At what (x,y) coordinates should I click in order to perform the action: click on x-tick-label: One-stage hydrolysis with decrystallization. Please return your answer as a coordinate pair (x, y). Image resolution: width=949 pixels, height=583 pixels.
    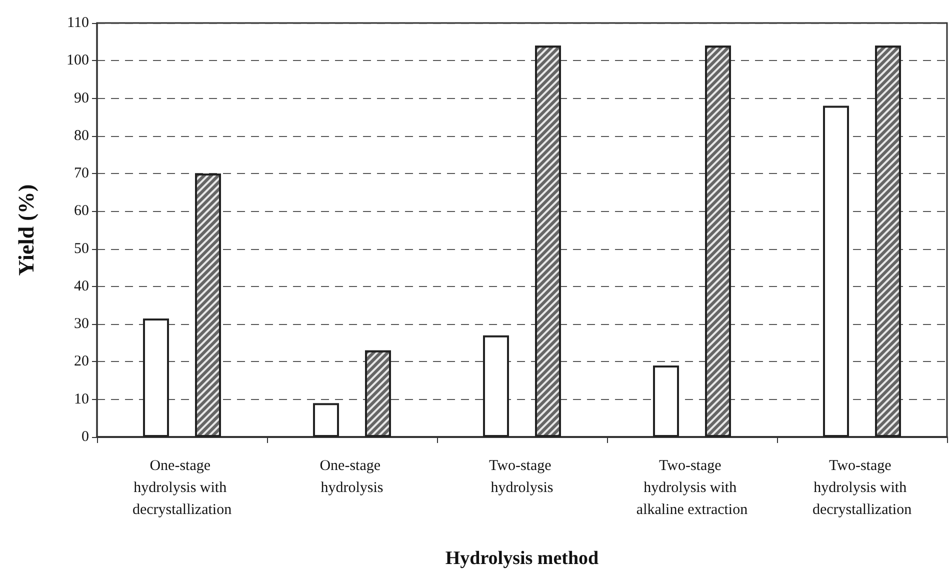
    Looking at the image, I should click on (182, 488).